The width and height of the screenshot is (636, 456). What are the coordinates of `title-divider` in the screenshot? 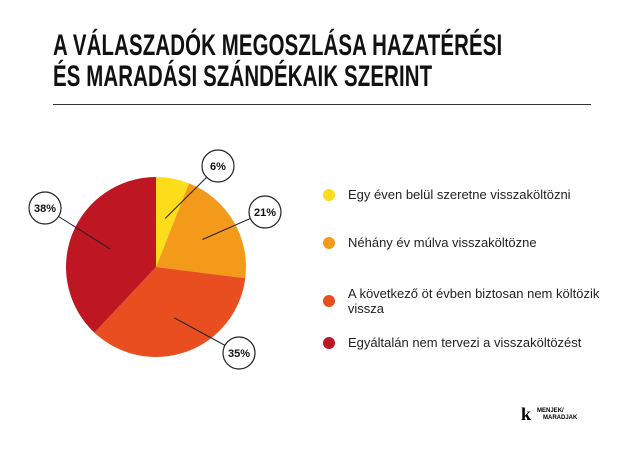 It's located at (322, 104).